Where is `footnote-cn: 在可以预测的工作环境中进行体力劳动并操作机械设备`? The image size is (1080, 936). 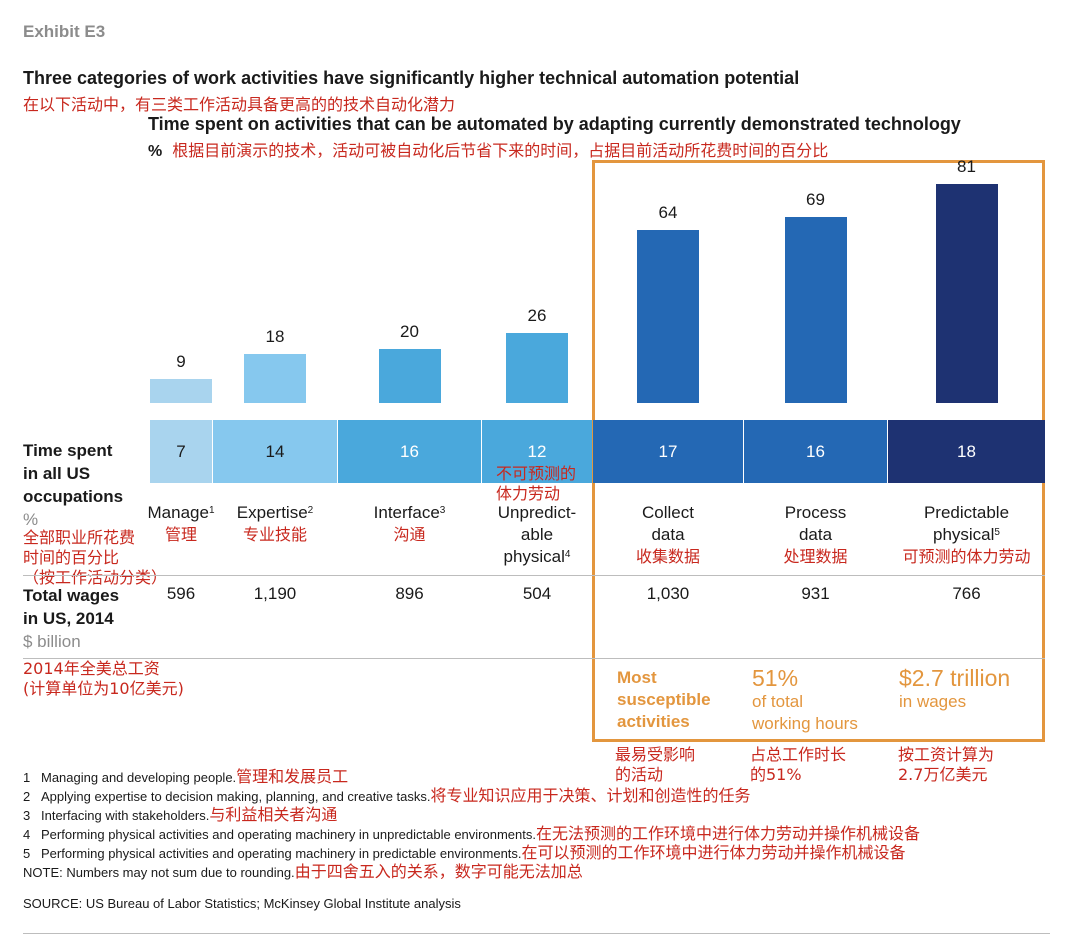 footnote-cn: 在可以预测的工作环境中进行体力劳动并操作机械设备 is located at coordinates (713, 852).